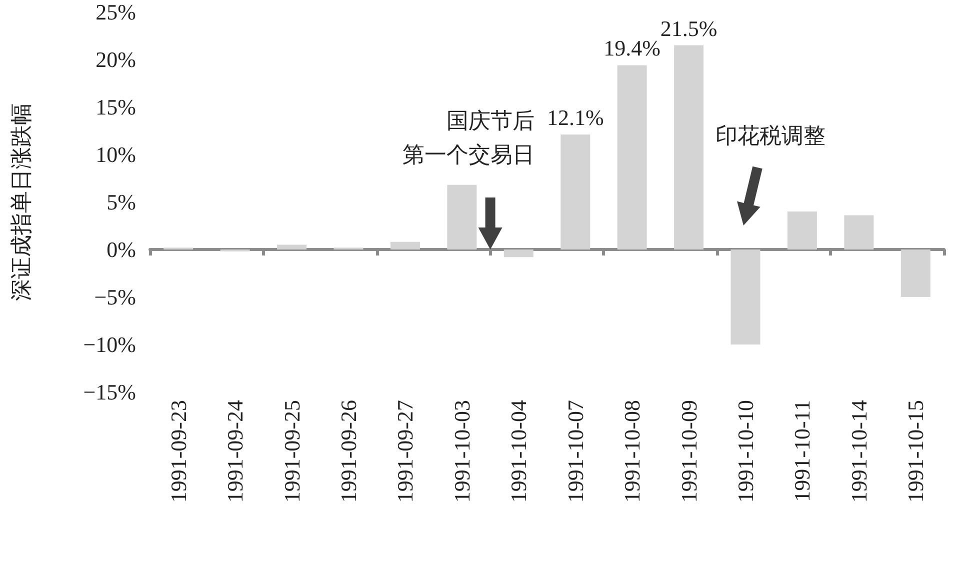  What do you see at coordinates (121, 249) in the screenshot?
I see `y-tick-label: 0%` at bounding box center [121, 249].